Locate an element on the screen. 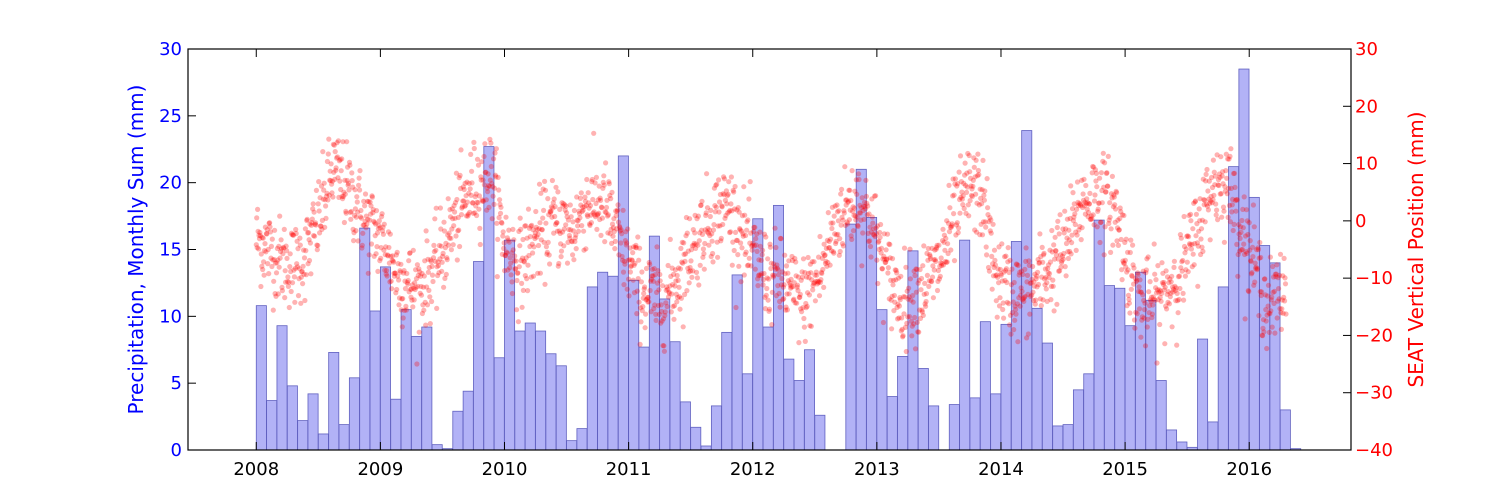 The image size is (1500, 500). precipitation-bar is located at coordinates (892, 423).